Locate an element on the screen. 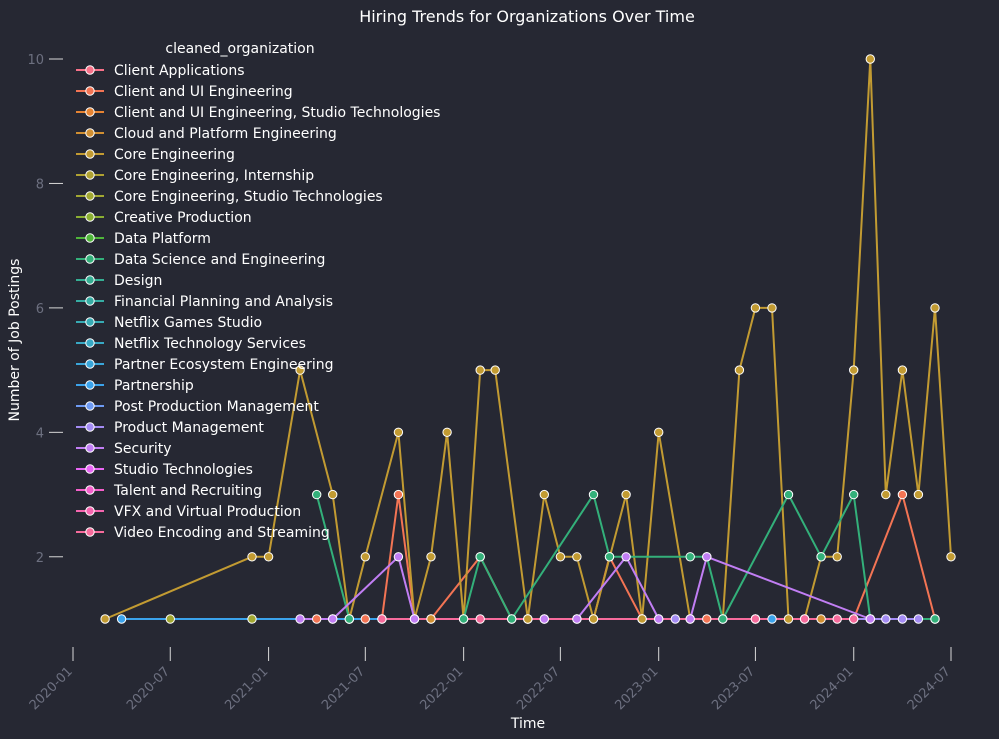  legend-label: Data Science and Engineering is located at coordinates (219, 260).